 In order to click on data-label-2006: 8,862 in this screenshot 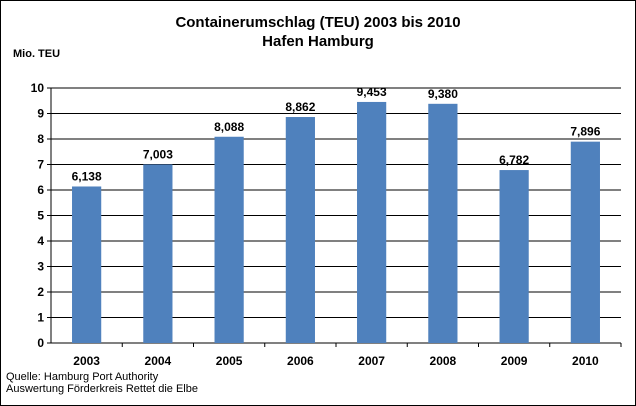, I will do `click(300, 107)`.